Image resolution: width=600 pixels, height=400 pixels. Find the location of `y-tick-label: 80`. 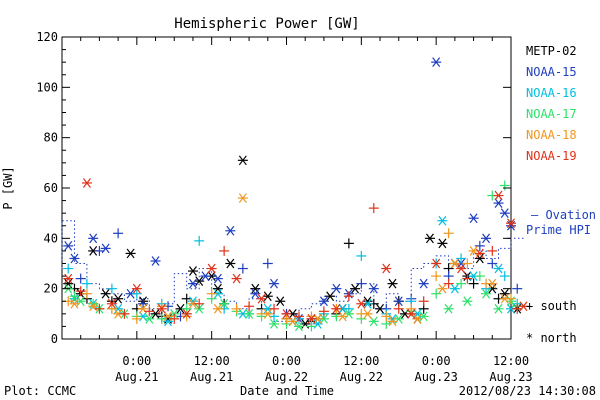

y-tick-label: 80 is located at coordinates (51, 138).